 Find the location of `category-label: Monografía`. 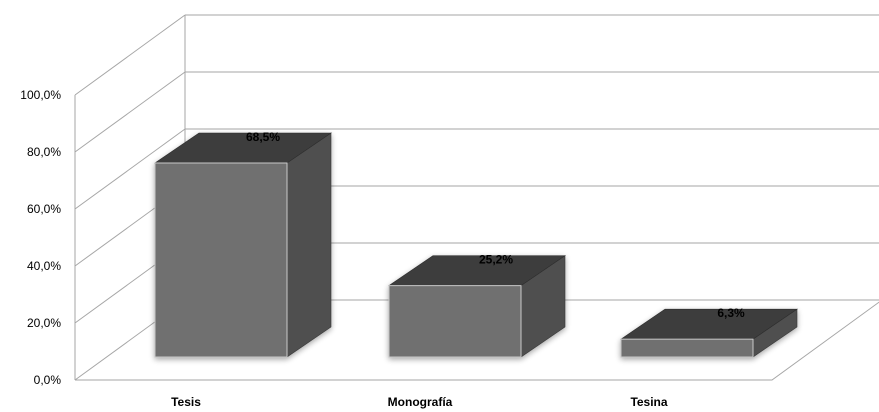

category-label: Monografía is located at coordinates (420, 402).